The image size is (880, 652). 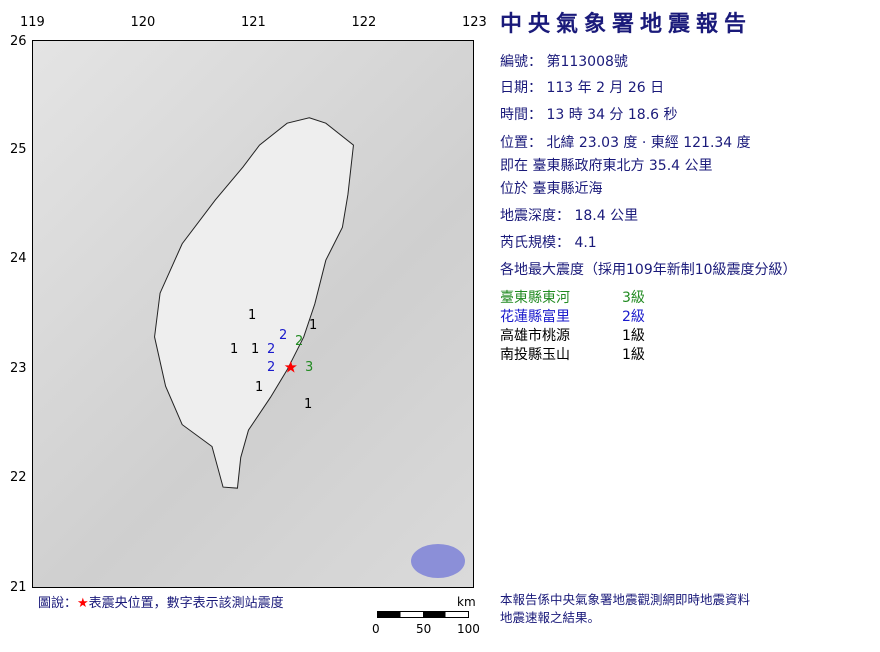 I want to click on lon-tick: 122, so click(x=364, y=22).